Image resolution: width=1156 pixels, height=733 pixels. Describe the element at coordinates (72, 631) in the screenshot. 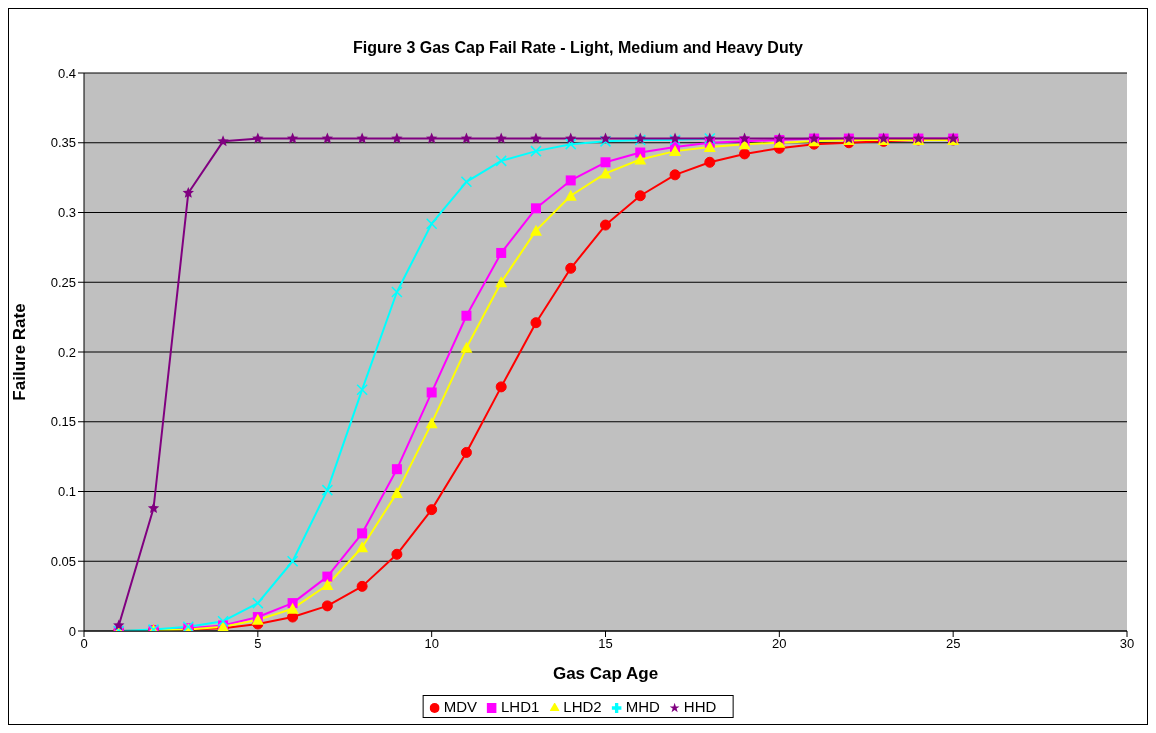

I see `y-tick-label: 0` at that location.